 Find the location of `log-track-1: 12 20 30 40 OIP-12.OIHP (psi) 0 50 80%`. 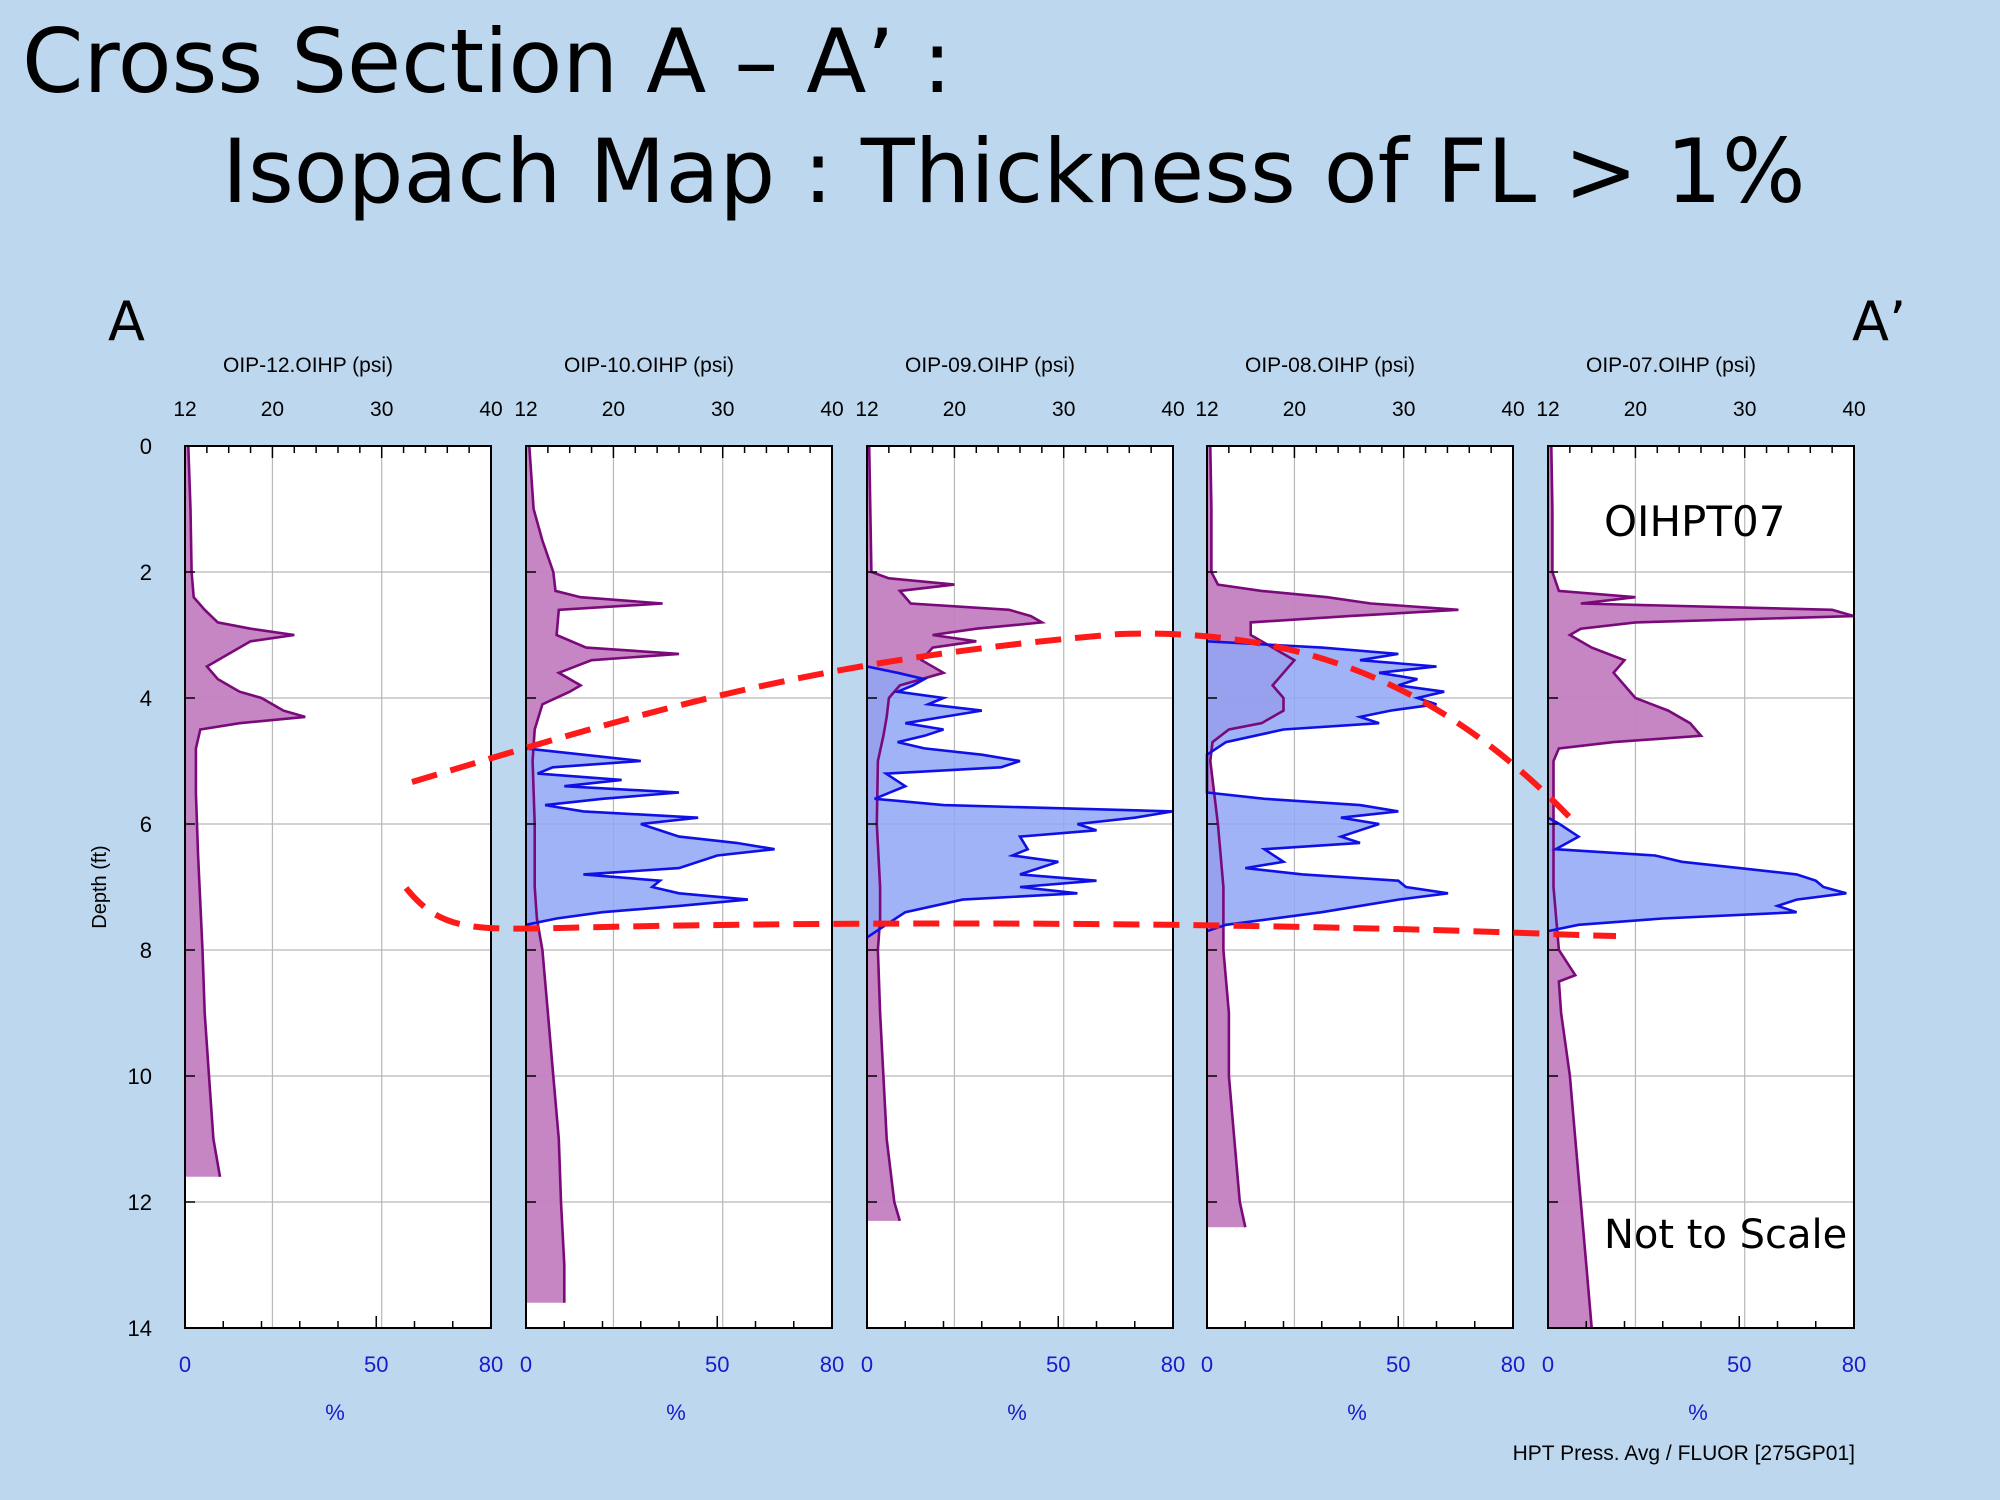

log-track-1: 12 20 30 40 OIP-12.OIHP (psi) 0 50 80% is located at coordinates (338, 889).